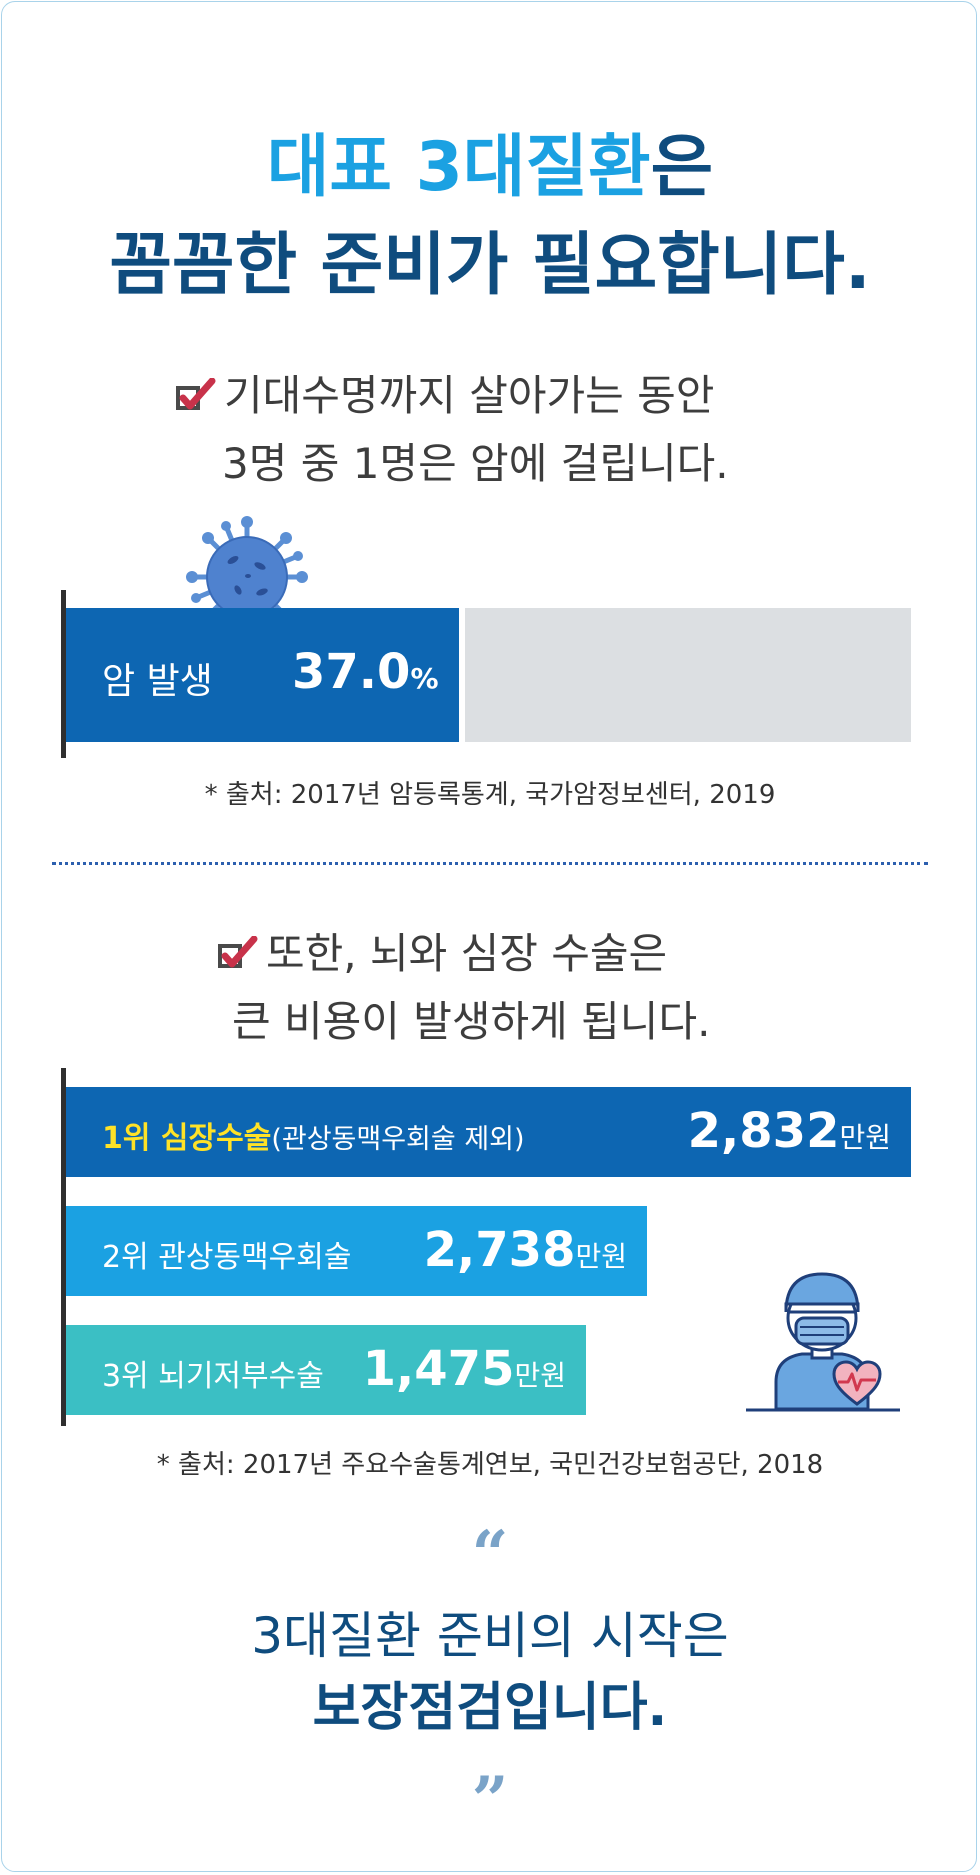 The width and height of the screenshot is (980, 1875). I want to click on rank2-label: 2위 관상동맥우회술, so click(227, 1257).